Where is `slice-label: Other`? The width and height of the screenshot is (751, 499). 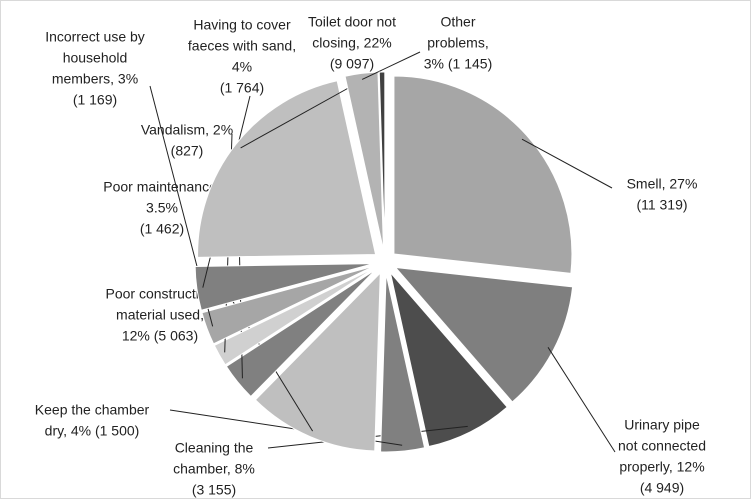
slice-label: Other is located at coordinates (457, 22).